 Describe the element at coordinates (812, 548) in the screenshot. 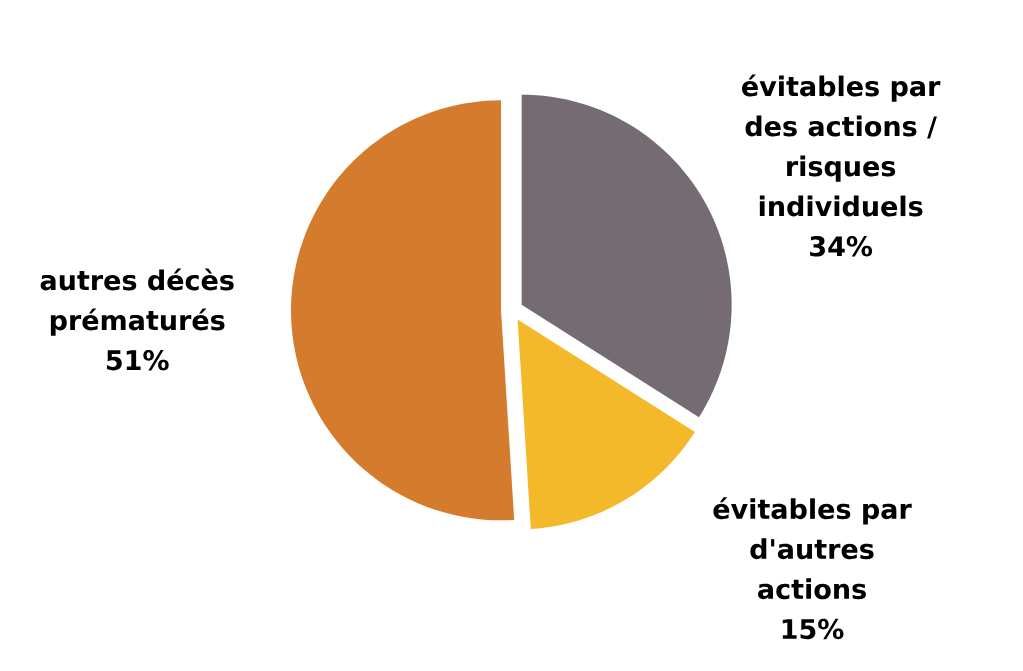

I see `slice-label: évitables par d'autres actions` at that location.